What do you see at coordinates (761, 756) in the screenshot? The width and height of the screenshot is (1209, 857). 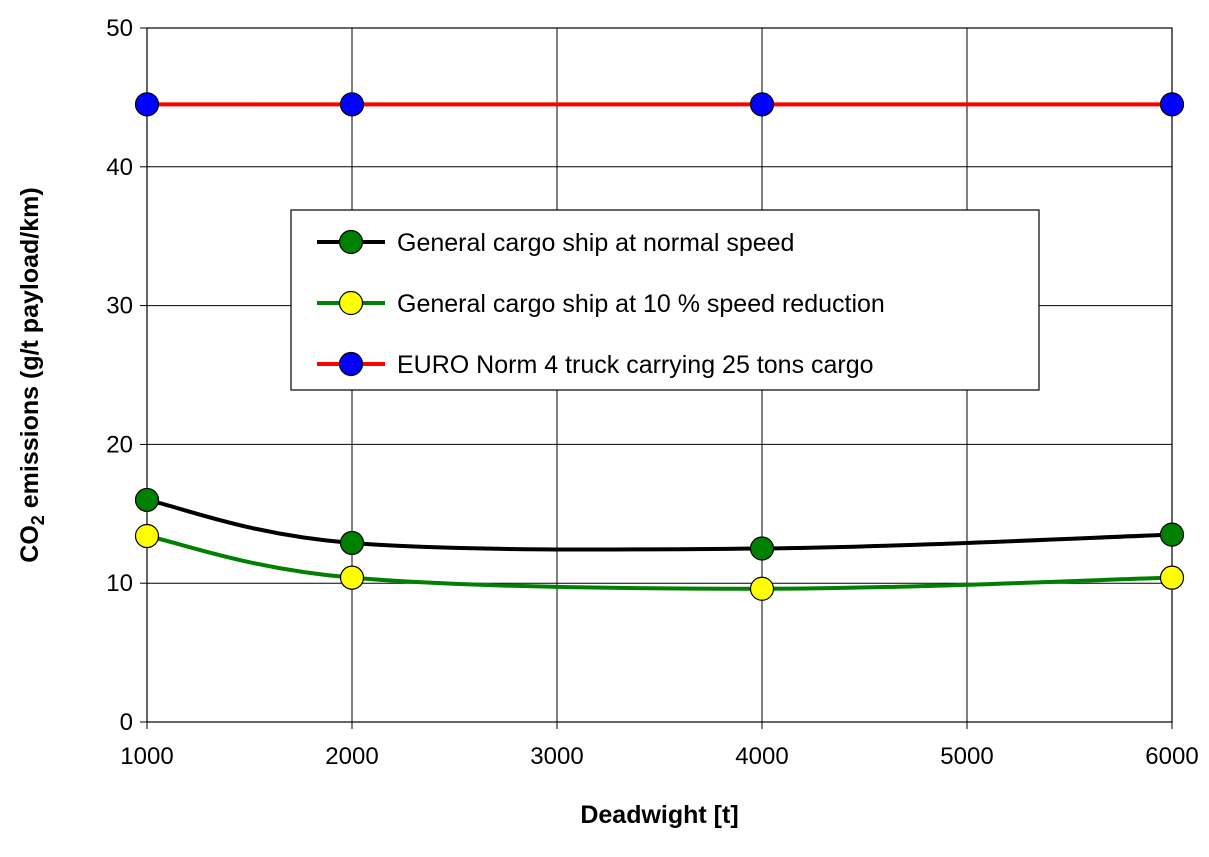 I see `x-tick-label: 4000` at bounding box center [761, 756].